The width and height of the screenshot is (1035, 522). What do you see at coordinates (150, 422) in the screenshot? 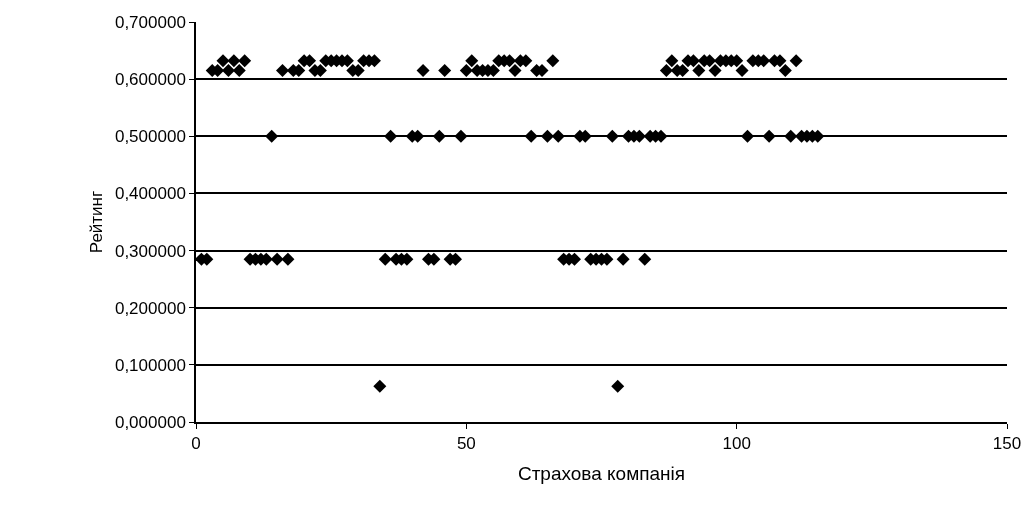
I see `y-tick-label: 0,000000` at bounding box center [150, 422].